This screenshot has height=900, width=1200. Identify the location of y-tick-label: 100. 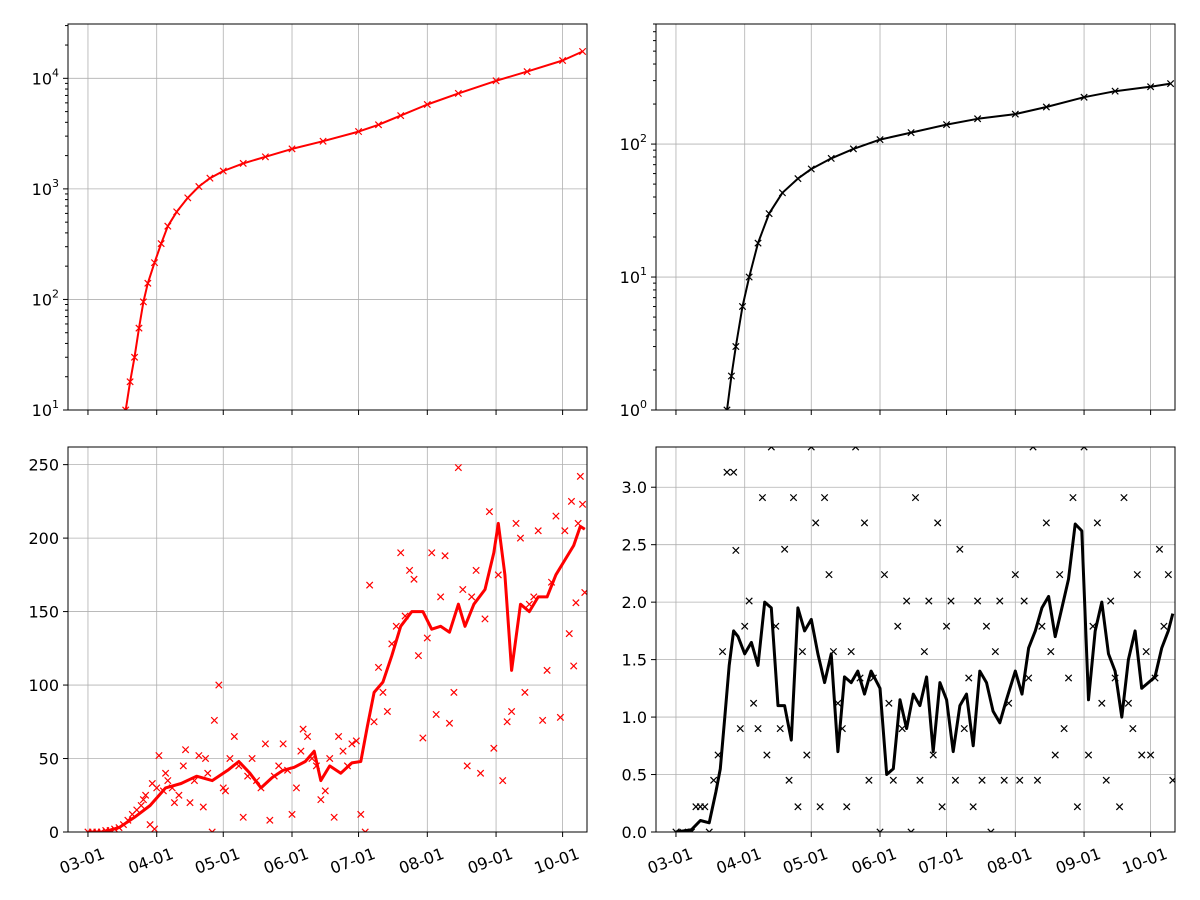
(43, 685).